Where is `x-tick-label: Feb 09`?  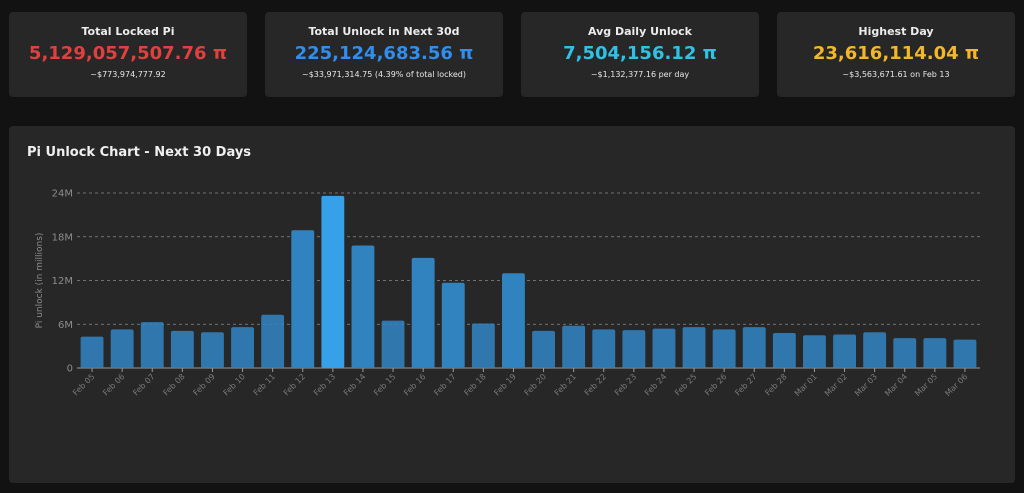 x-tick-label: Feb 09 is located at coordinates (203, 384).